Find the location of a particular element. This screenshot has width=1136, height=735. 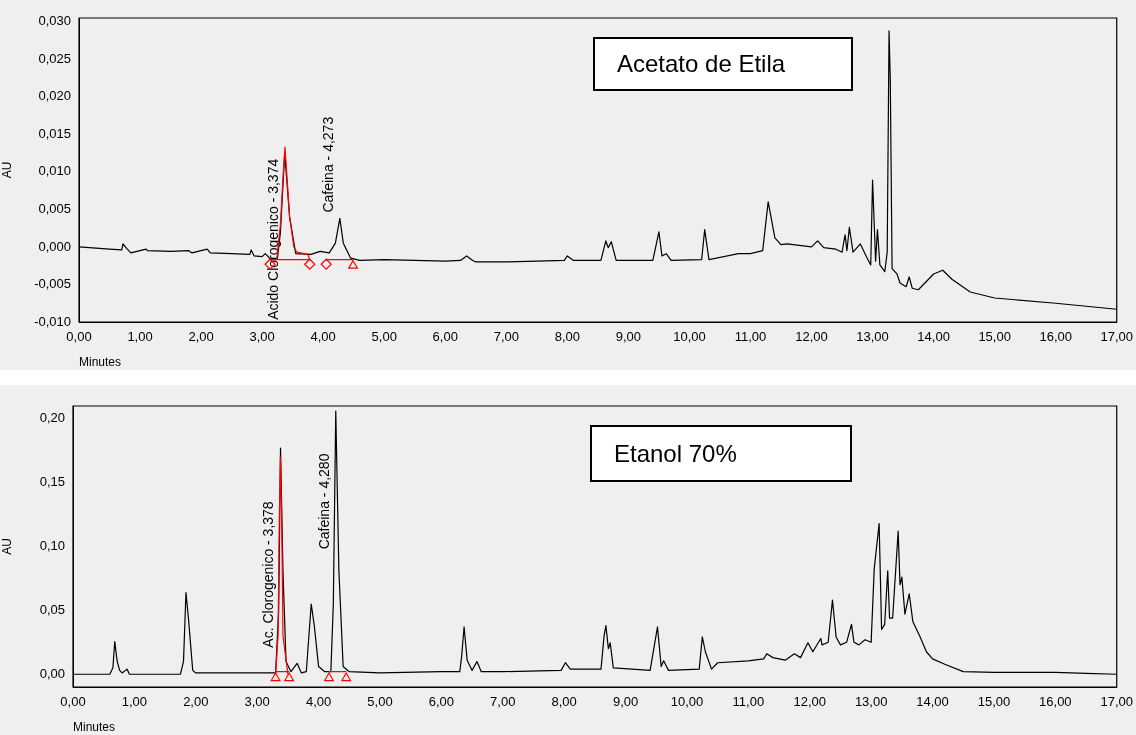

y-tick-label: 0,005 is located at coordinates (54, 208).